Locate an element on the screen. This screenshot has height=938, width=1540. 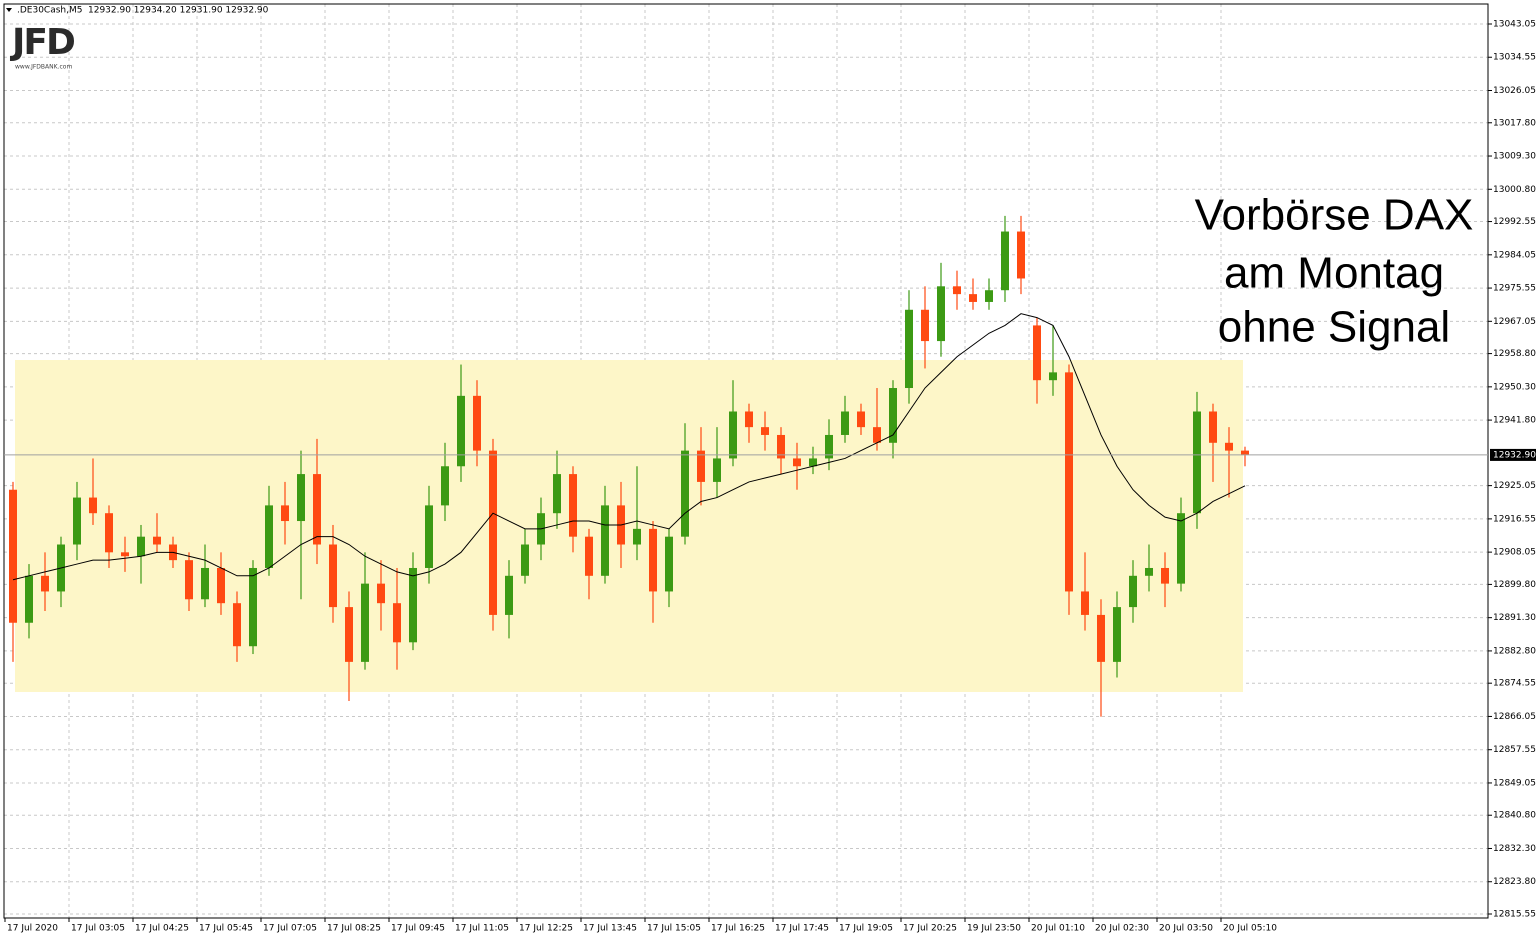
y-tick-label: 12925.05 is located at coordinates (1514, 486).